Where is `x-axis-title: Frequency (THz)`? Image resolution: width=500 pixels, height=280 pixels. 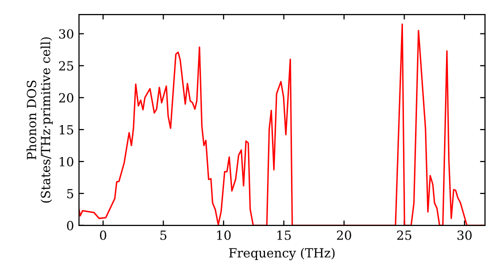 x-axis-title: Frequency (THz) is located at coordinates (282, 254).